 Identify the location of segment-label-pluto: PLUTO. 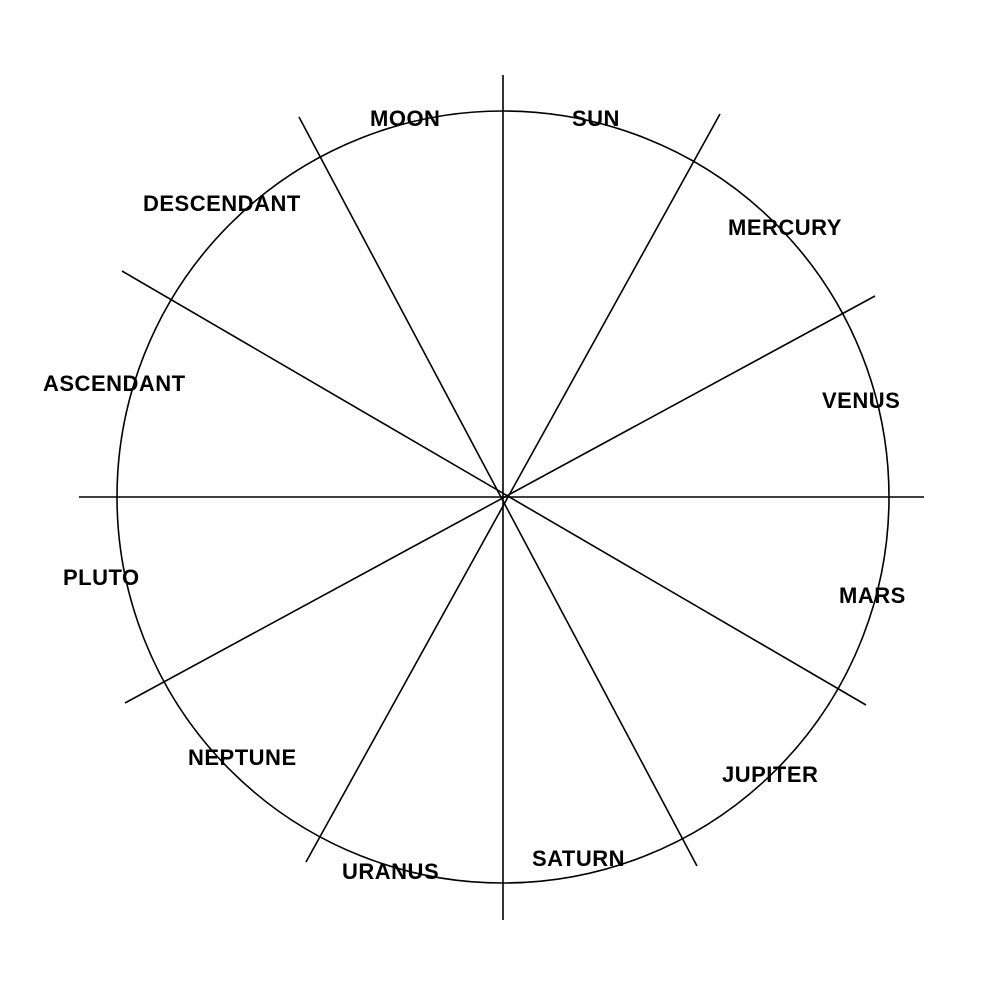
(101, 577).